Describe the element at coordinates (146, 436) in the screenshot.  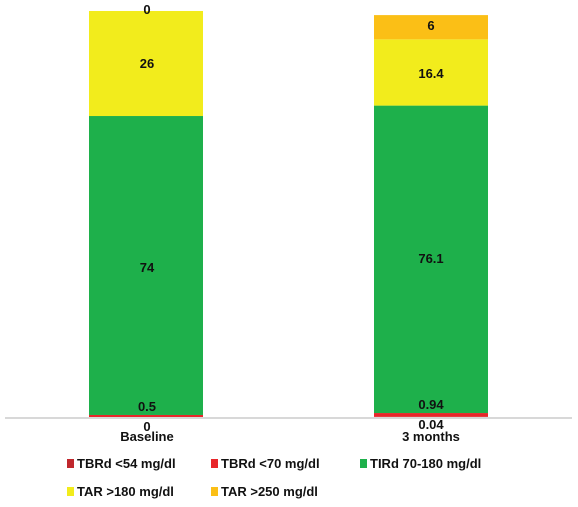
I see `category-label: Baseline` at that location.